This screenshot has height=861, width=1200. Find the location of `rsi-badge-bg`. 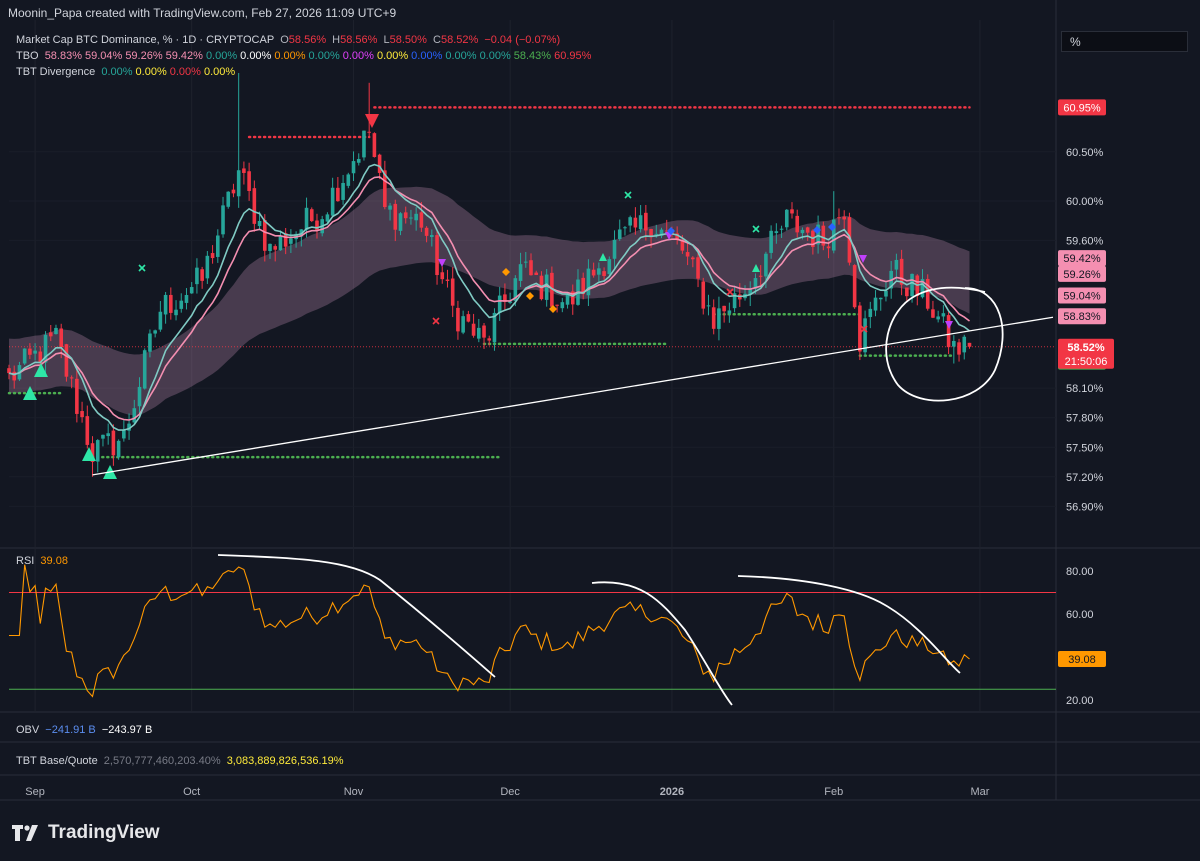

rsi-badge-bg is located at coordinates (1082, 658).